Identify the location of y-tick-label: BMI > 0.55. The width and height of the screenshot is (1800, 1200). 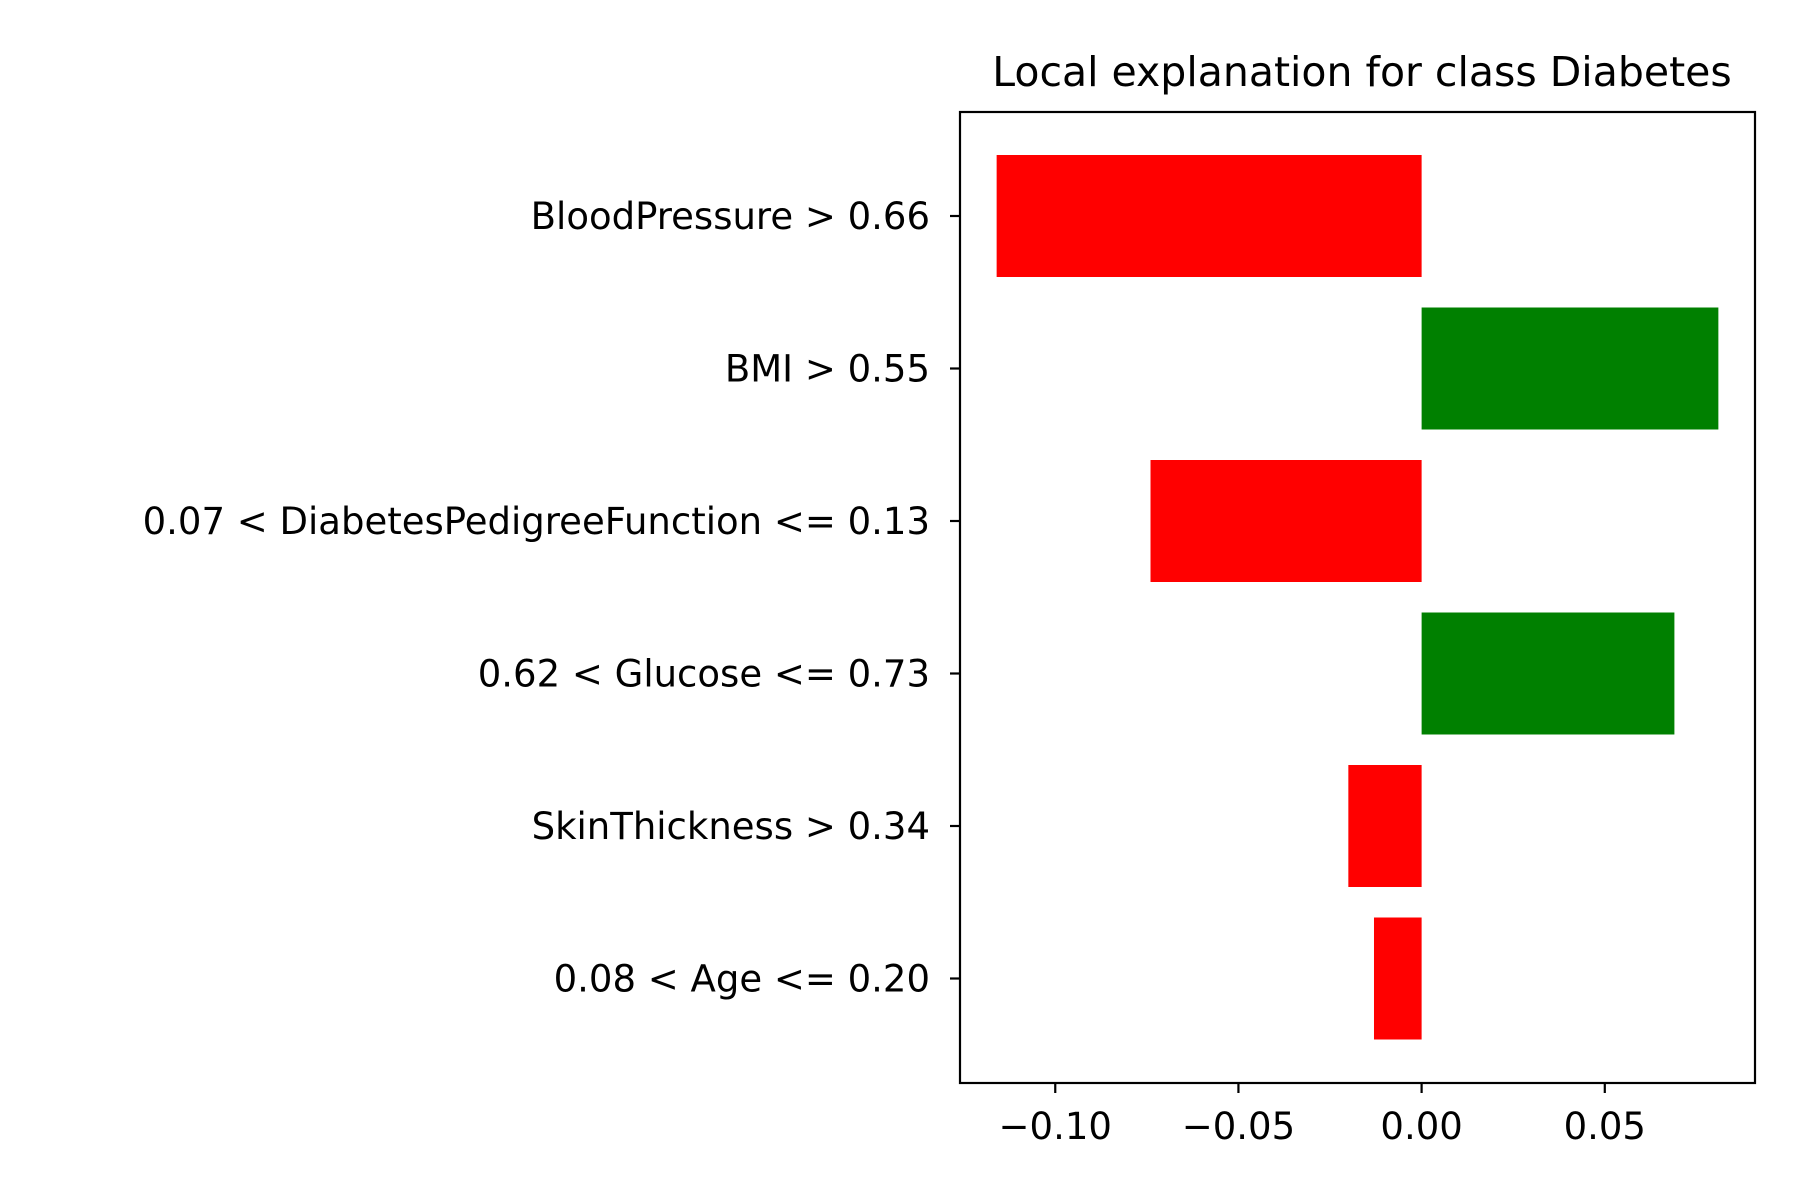
(827, 369).